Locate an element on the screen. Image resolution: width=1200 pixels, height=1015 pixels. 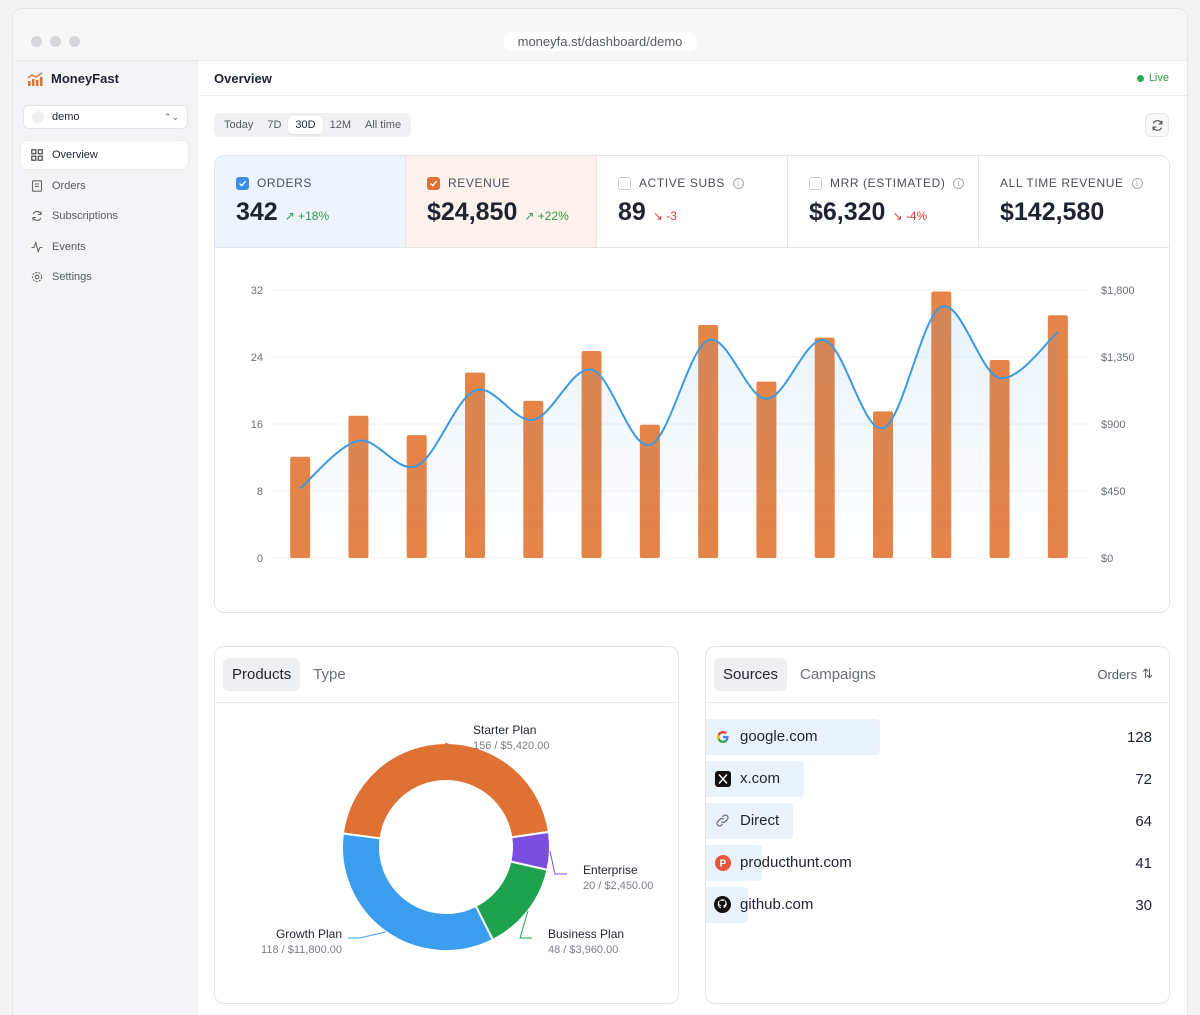
source-count: 41 is located at coordinates (1143, 863).